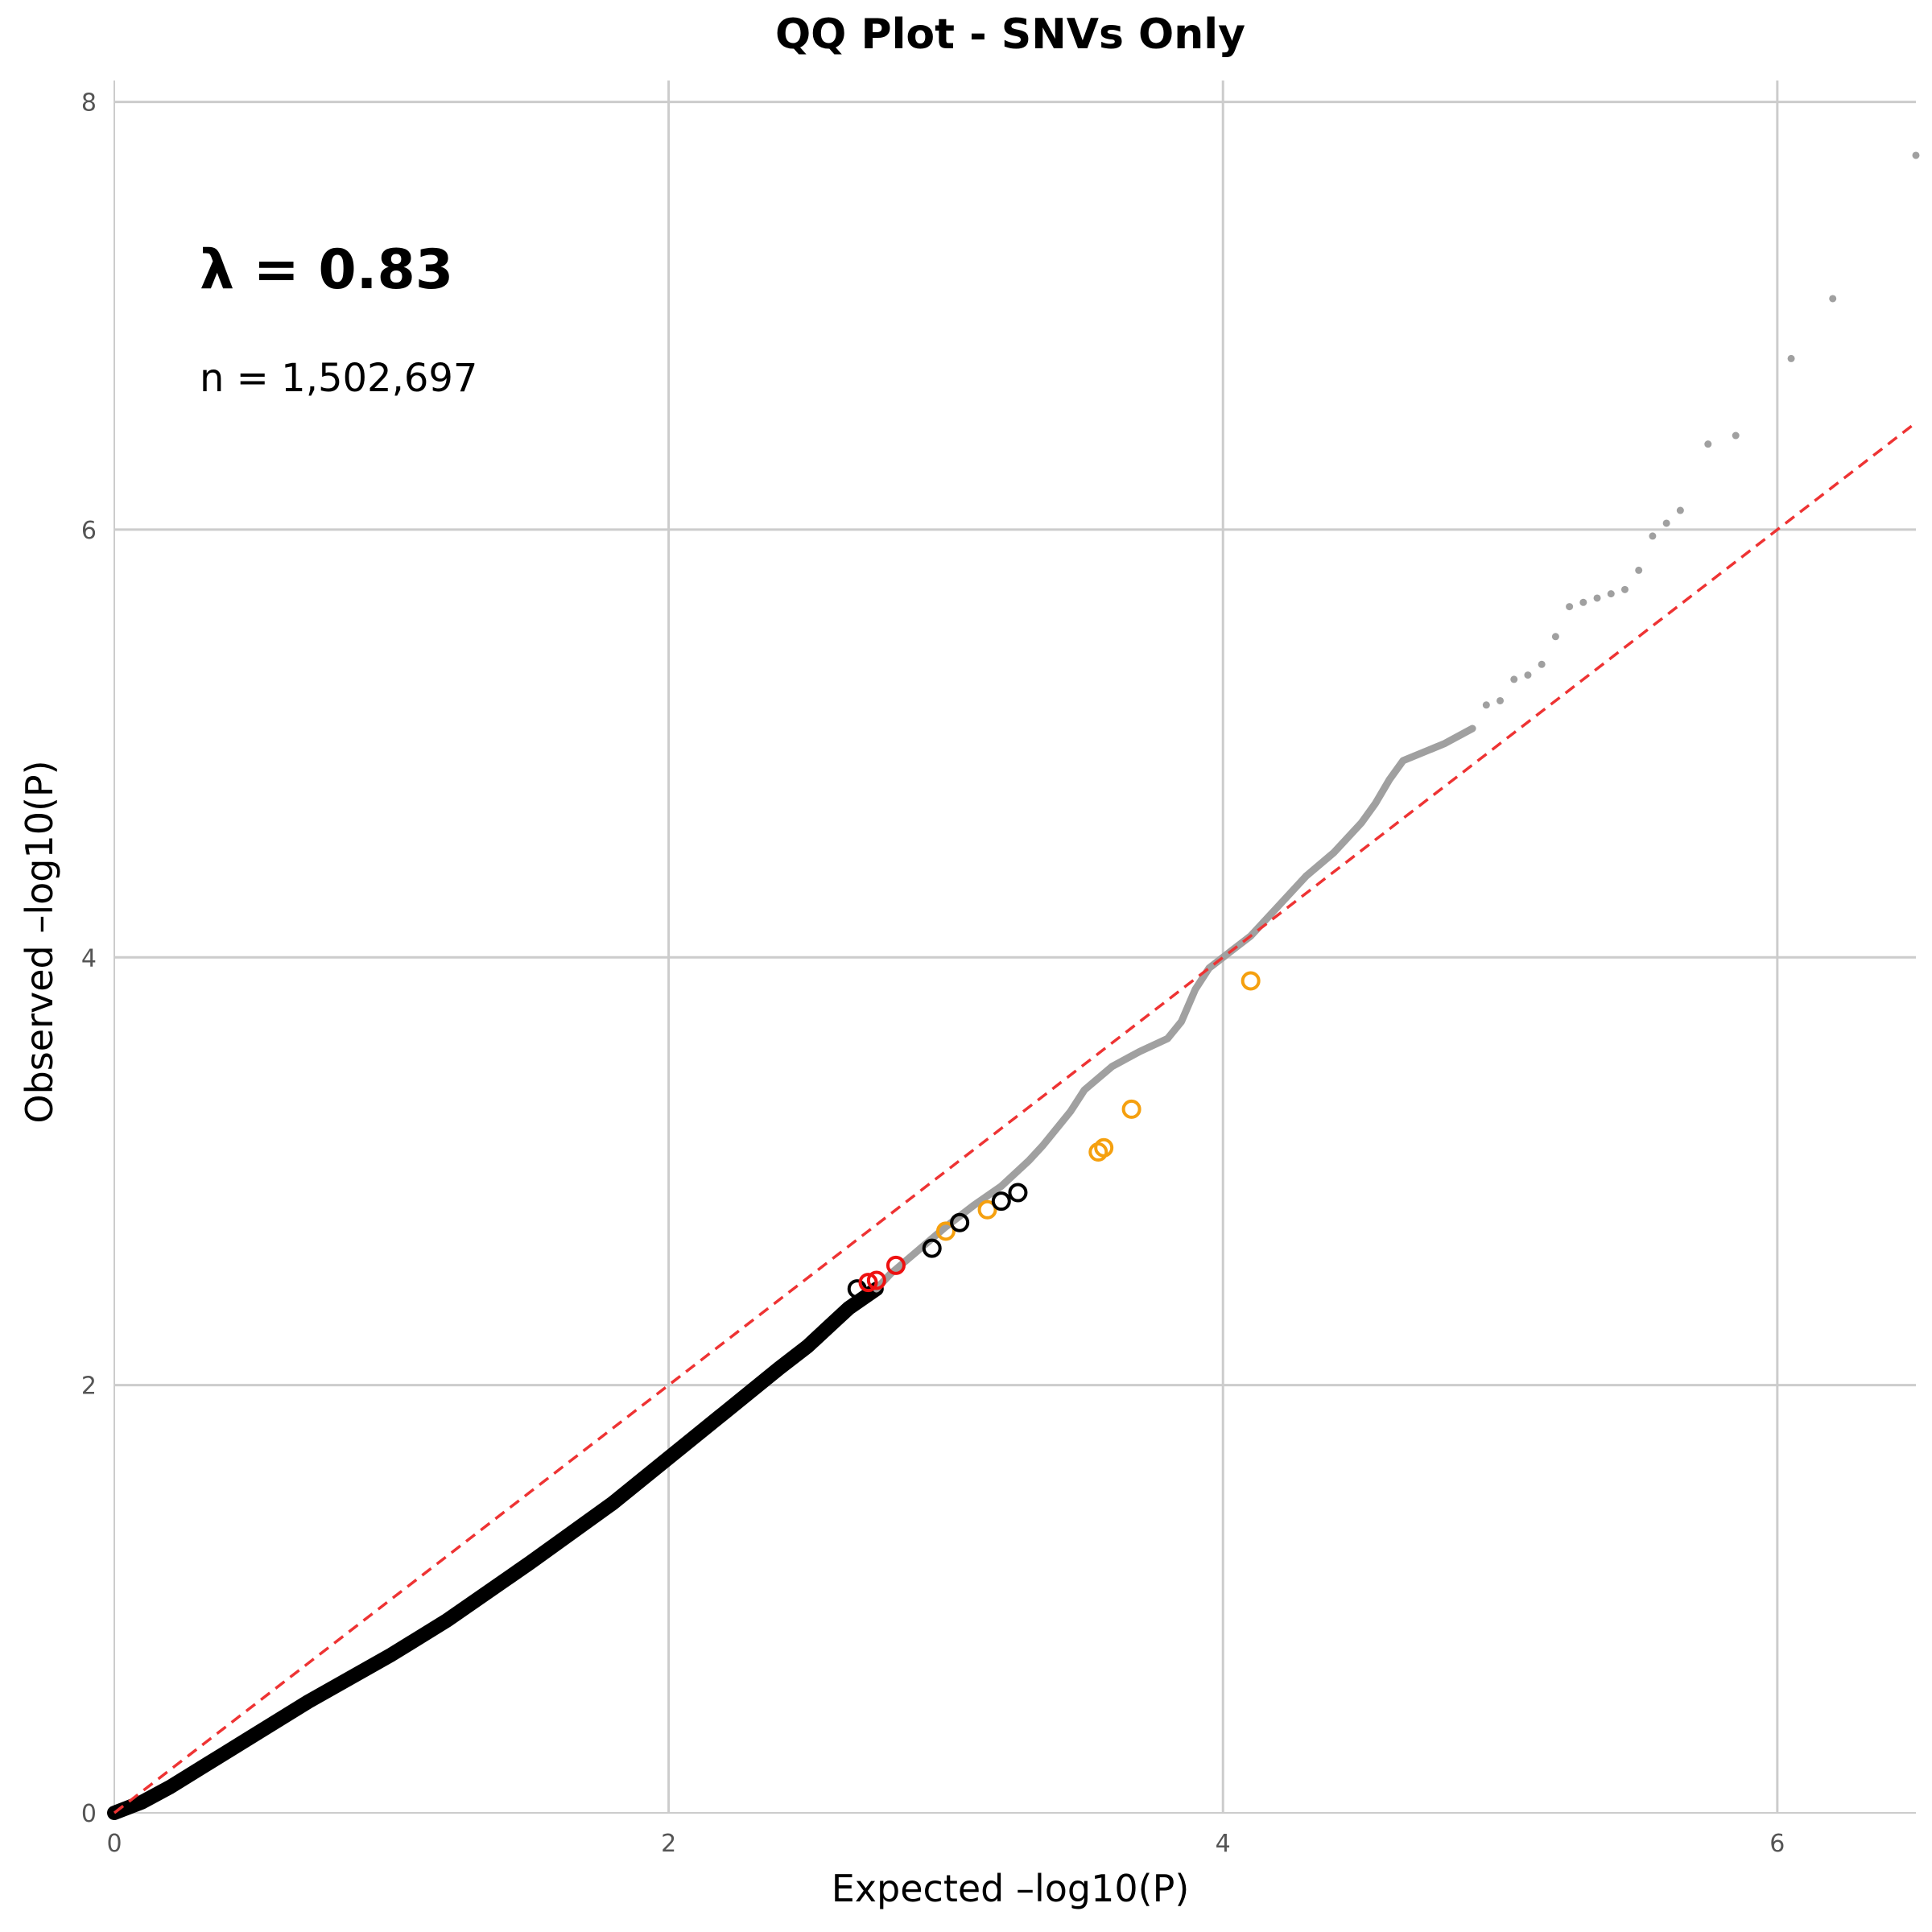 The height and width of the screenshot is (1932, 1932). I want to click on y-axis-label: Observed –log10(P), so click(39, 941).